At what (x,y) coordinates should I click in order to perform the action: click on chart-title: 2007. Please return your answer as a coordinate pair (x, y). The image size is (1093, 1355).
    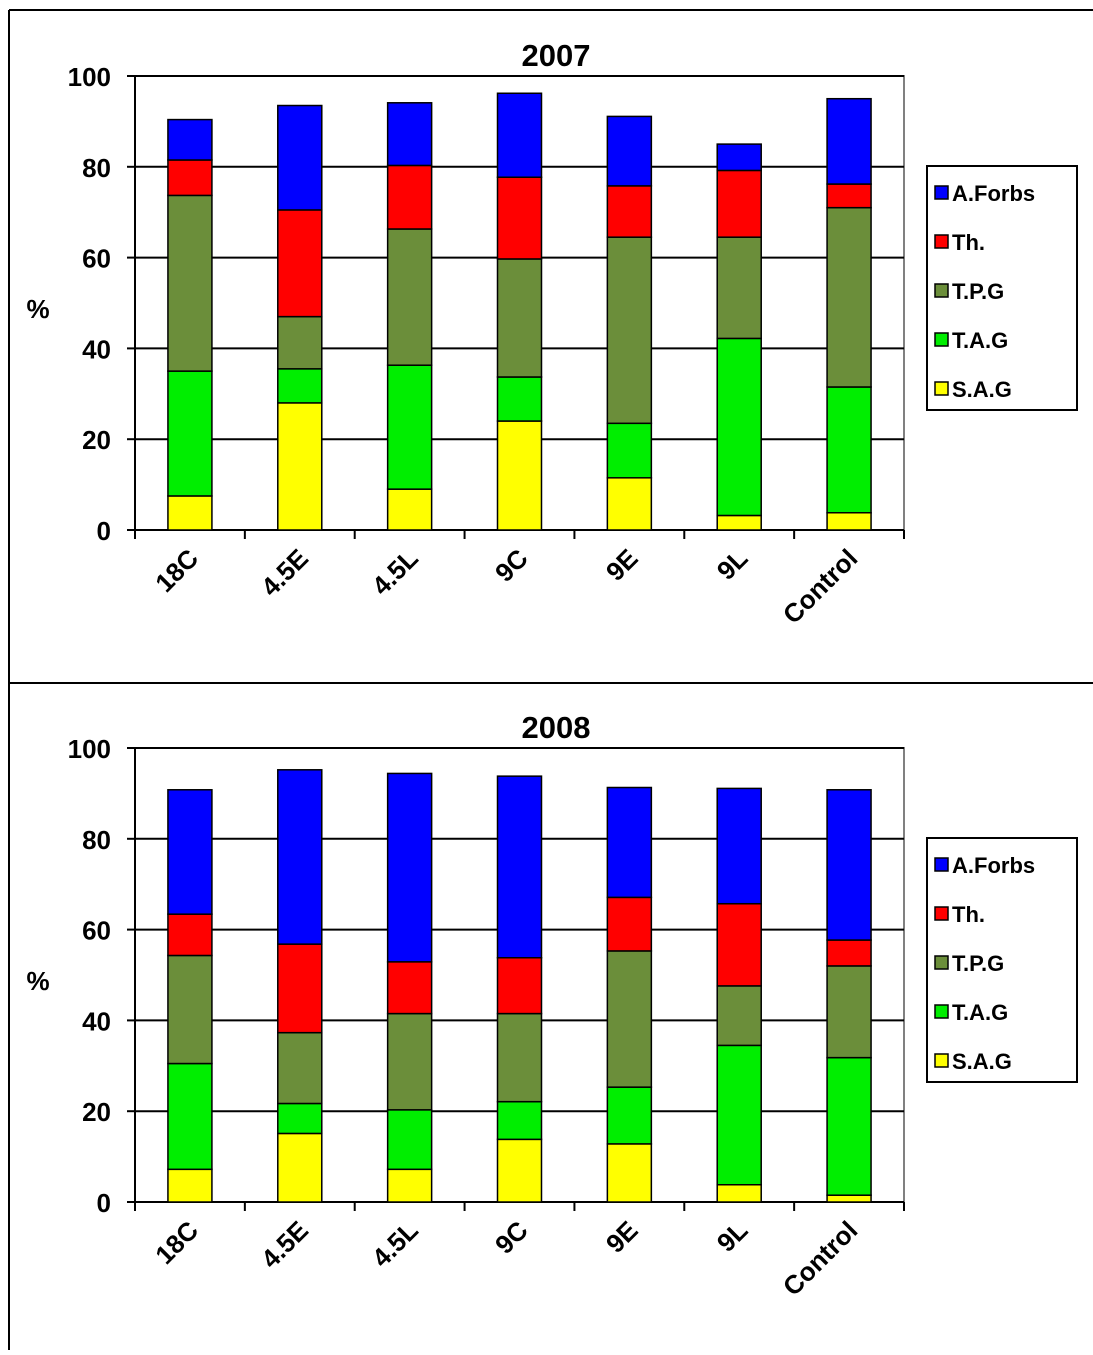
    Looking at the image, I should click on (556, 55).